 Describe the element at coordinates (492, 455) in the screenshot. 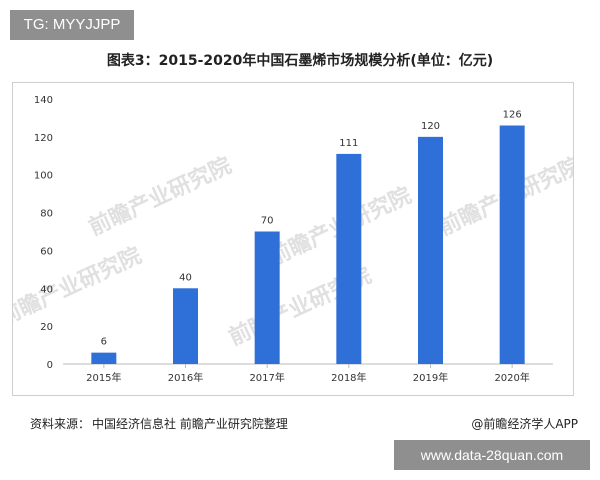

I see `site-badge: www.data-28quan.com` at that location.